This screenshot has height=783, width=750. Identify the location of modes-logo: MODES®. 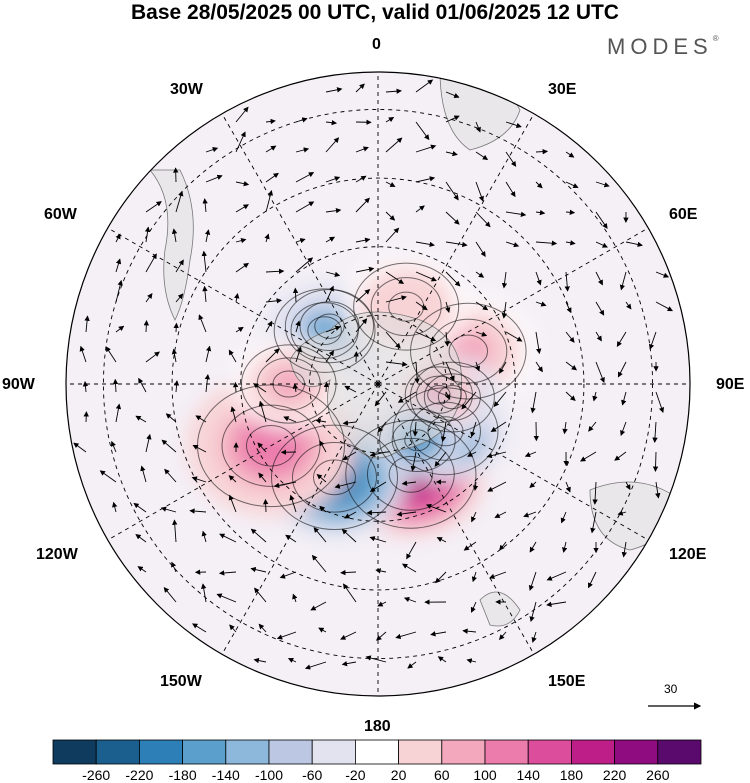
(663, 47).